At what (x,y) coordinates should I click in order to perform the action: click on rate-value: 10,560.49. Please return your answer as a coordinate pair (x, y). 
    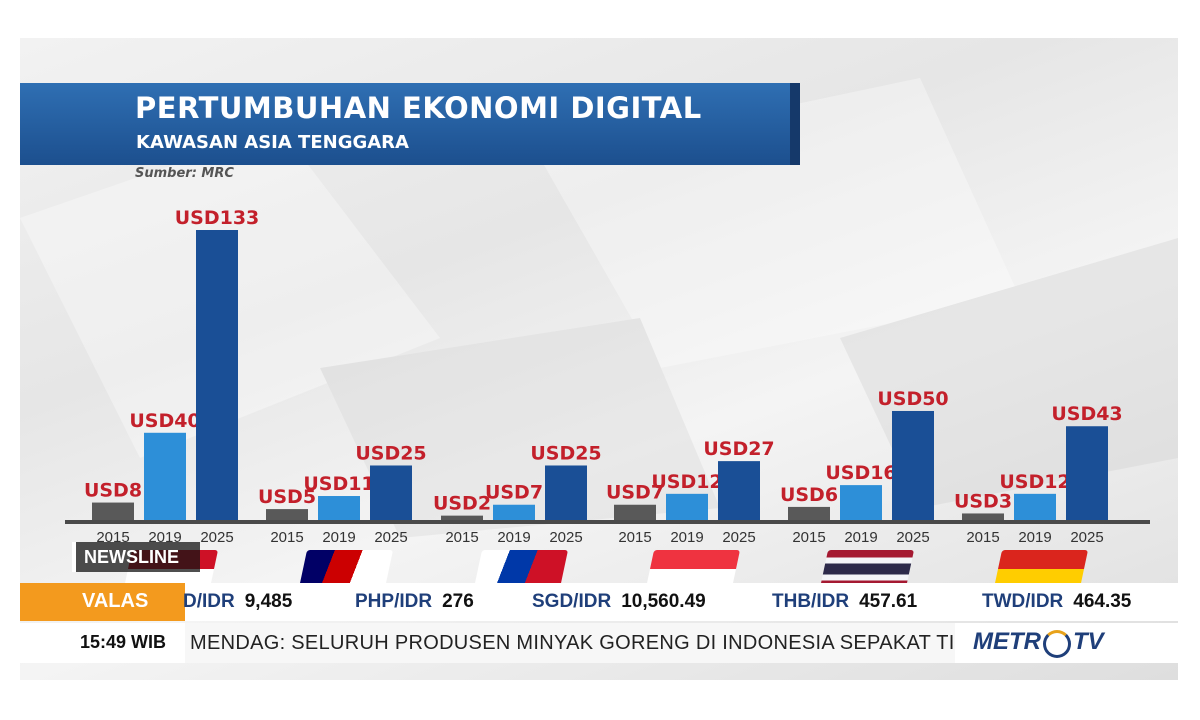
    Looking at the image, I should click on (663, 601).